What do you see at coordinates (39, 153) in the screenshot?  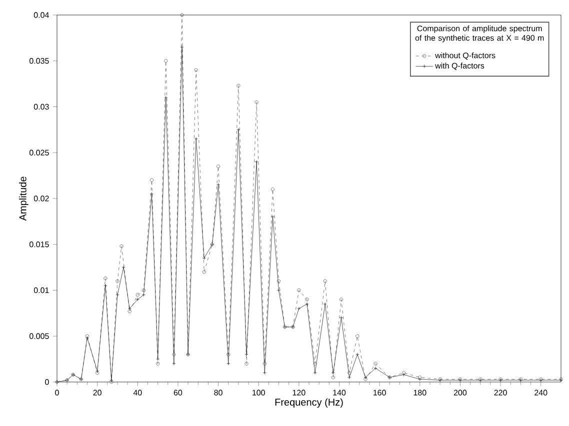 I see `y-tick-label: 0.025` at bounding box center [39, 153].